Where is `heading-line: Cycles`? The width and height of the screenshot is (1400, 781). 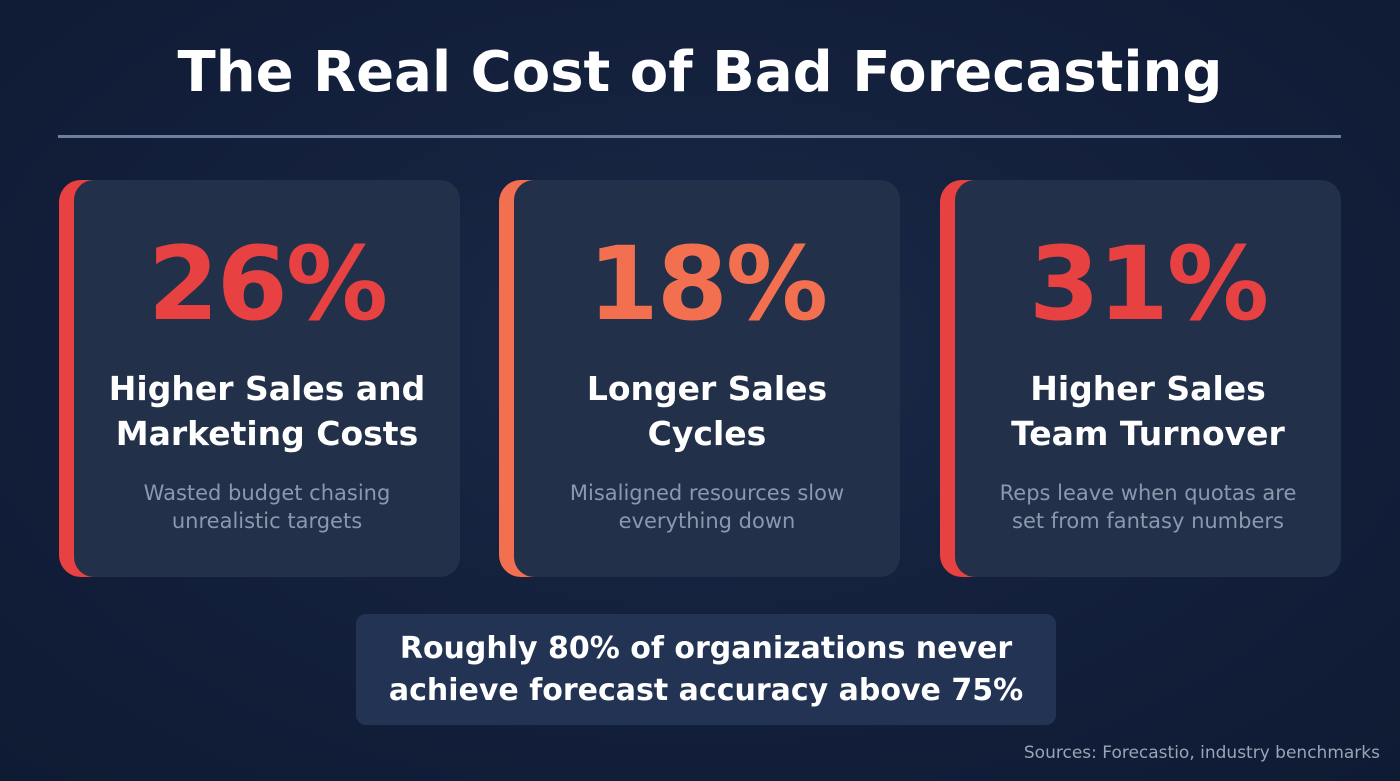
heading-line: Cycles is located at coordinates (707, 433).